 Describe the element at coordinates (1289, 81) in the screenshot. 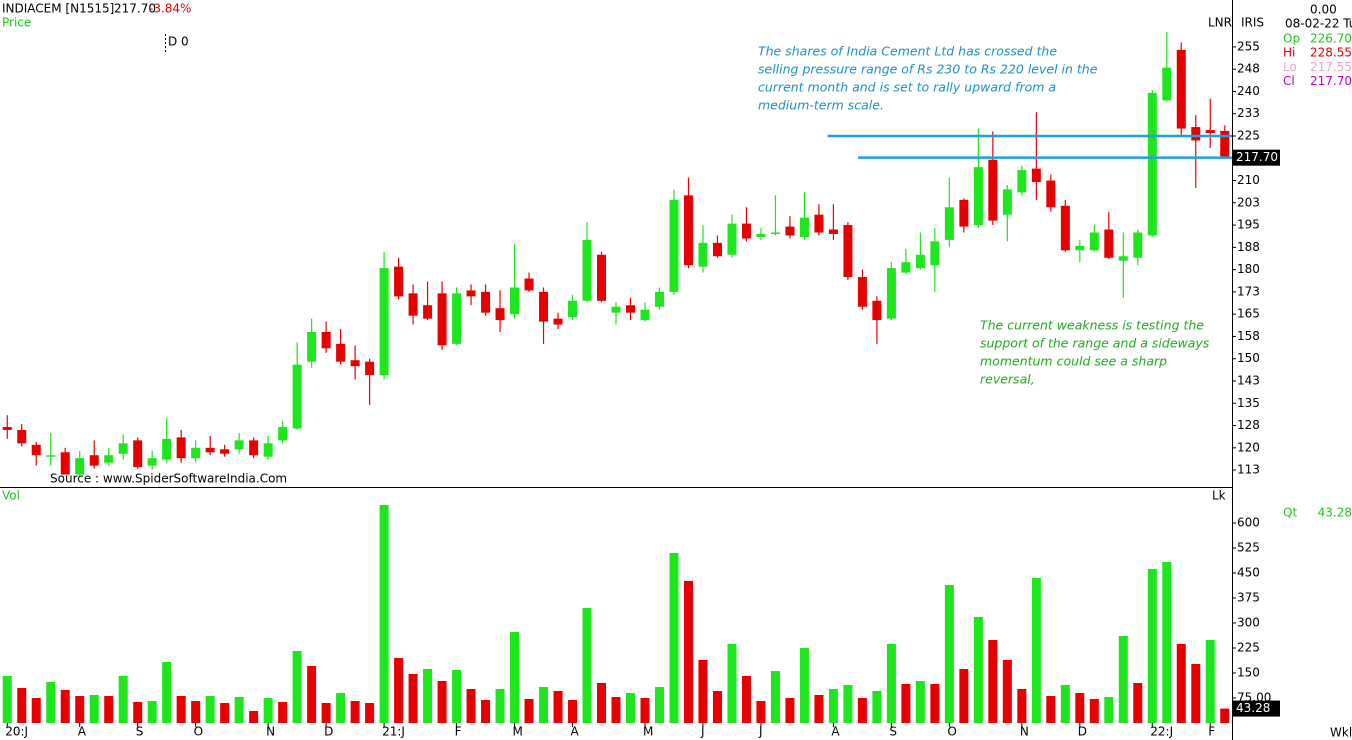

I see `info-label: Cl` at that location.